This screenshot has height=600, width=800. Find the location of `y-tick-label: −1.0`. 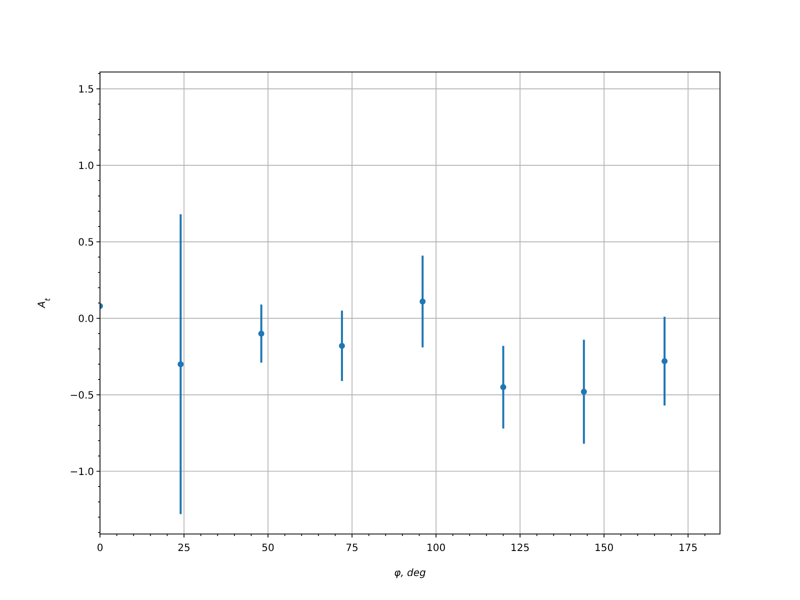

y-tick-label: −1.0 is located at coordinates (82, 472).